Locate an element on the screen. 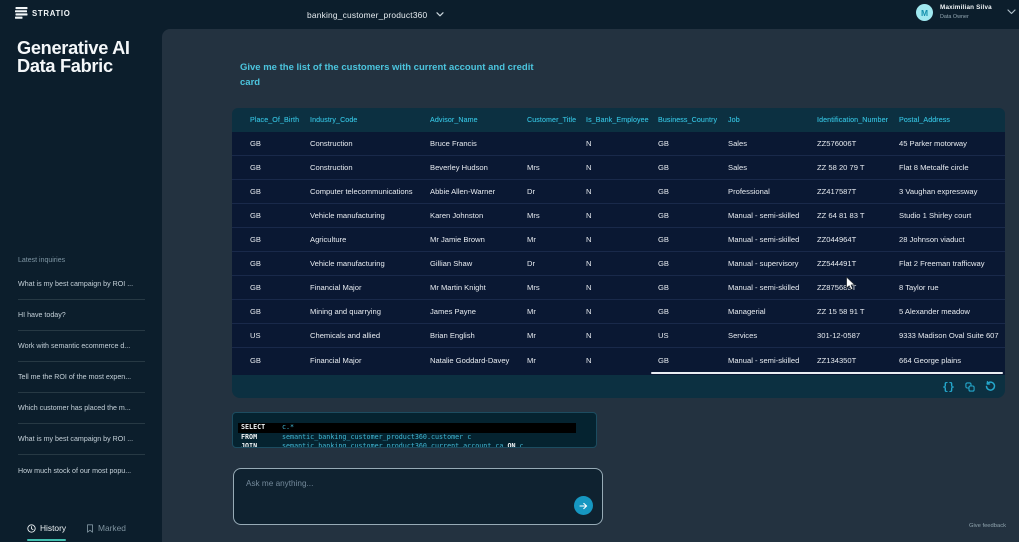 Image resolution: width=1019 pixels, height=542 pixels. table-cell: James Payne is located at coordinates (453, 311).